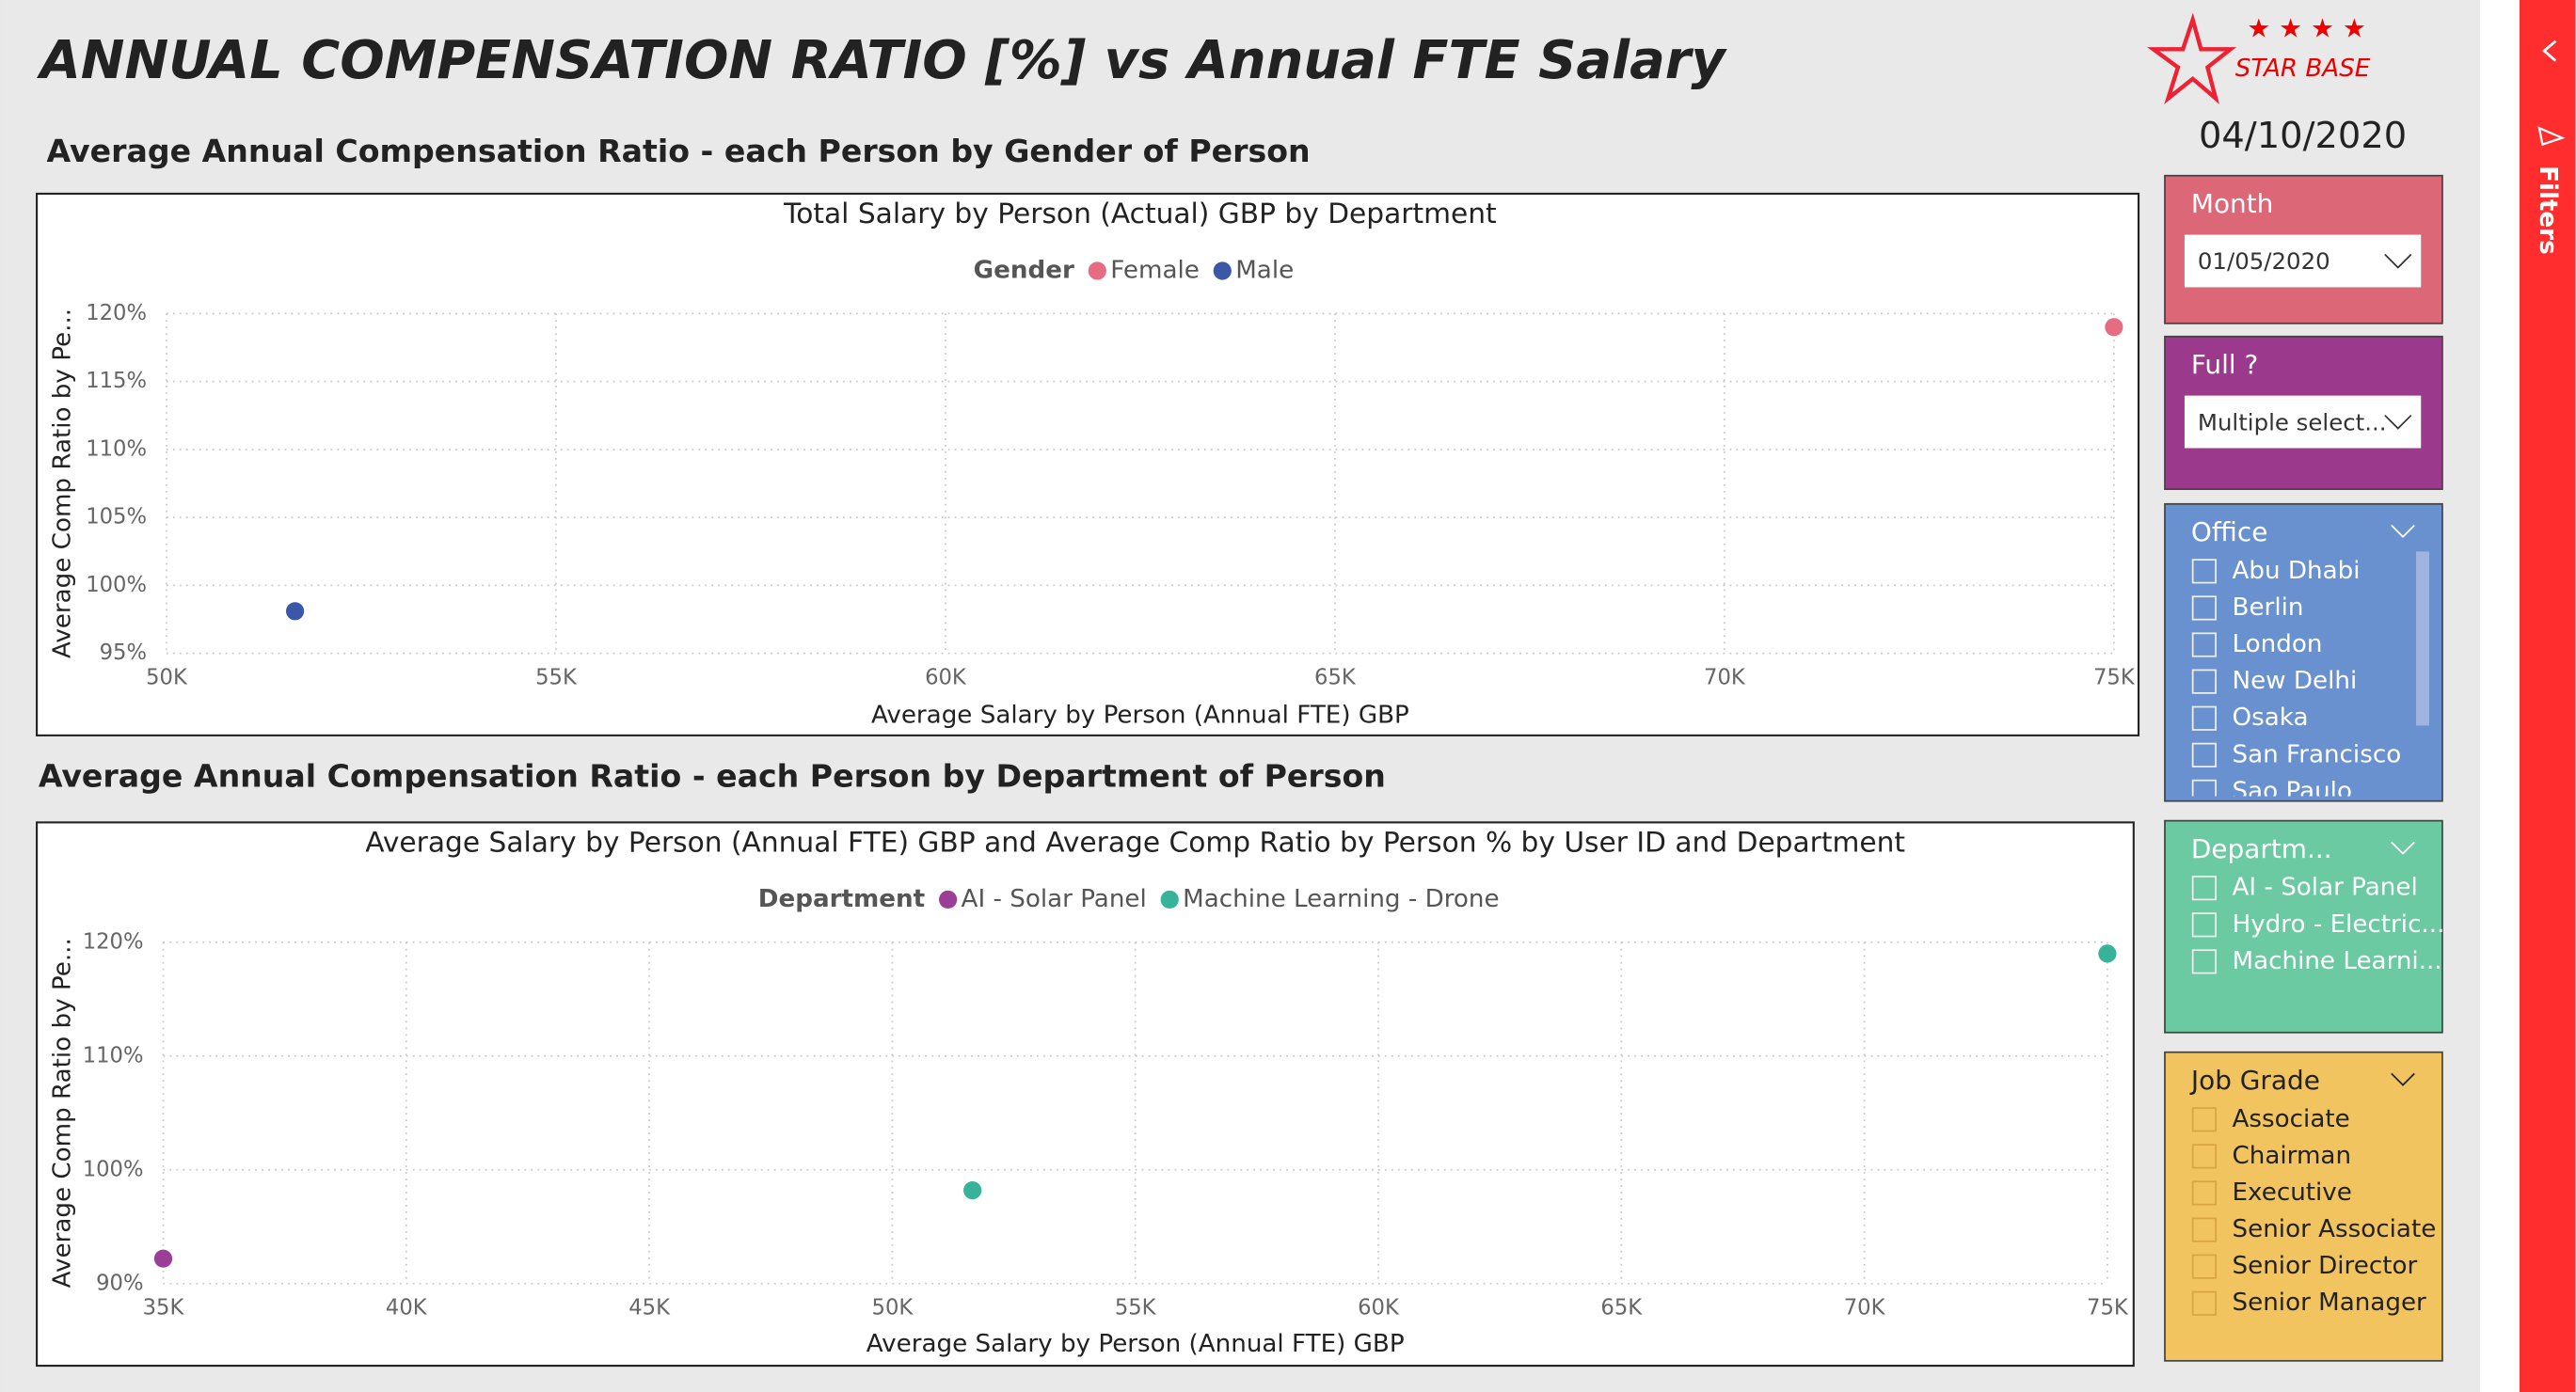 This screenshot has height=1392, width=2576. I want to click on slicer-item: Senior Associate, so click(2335, 1229).